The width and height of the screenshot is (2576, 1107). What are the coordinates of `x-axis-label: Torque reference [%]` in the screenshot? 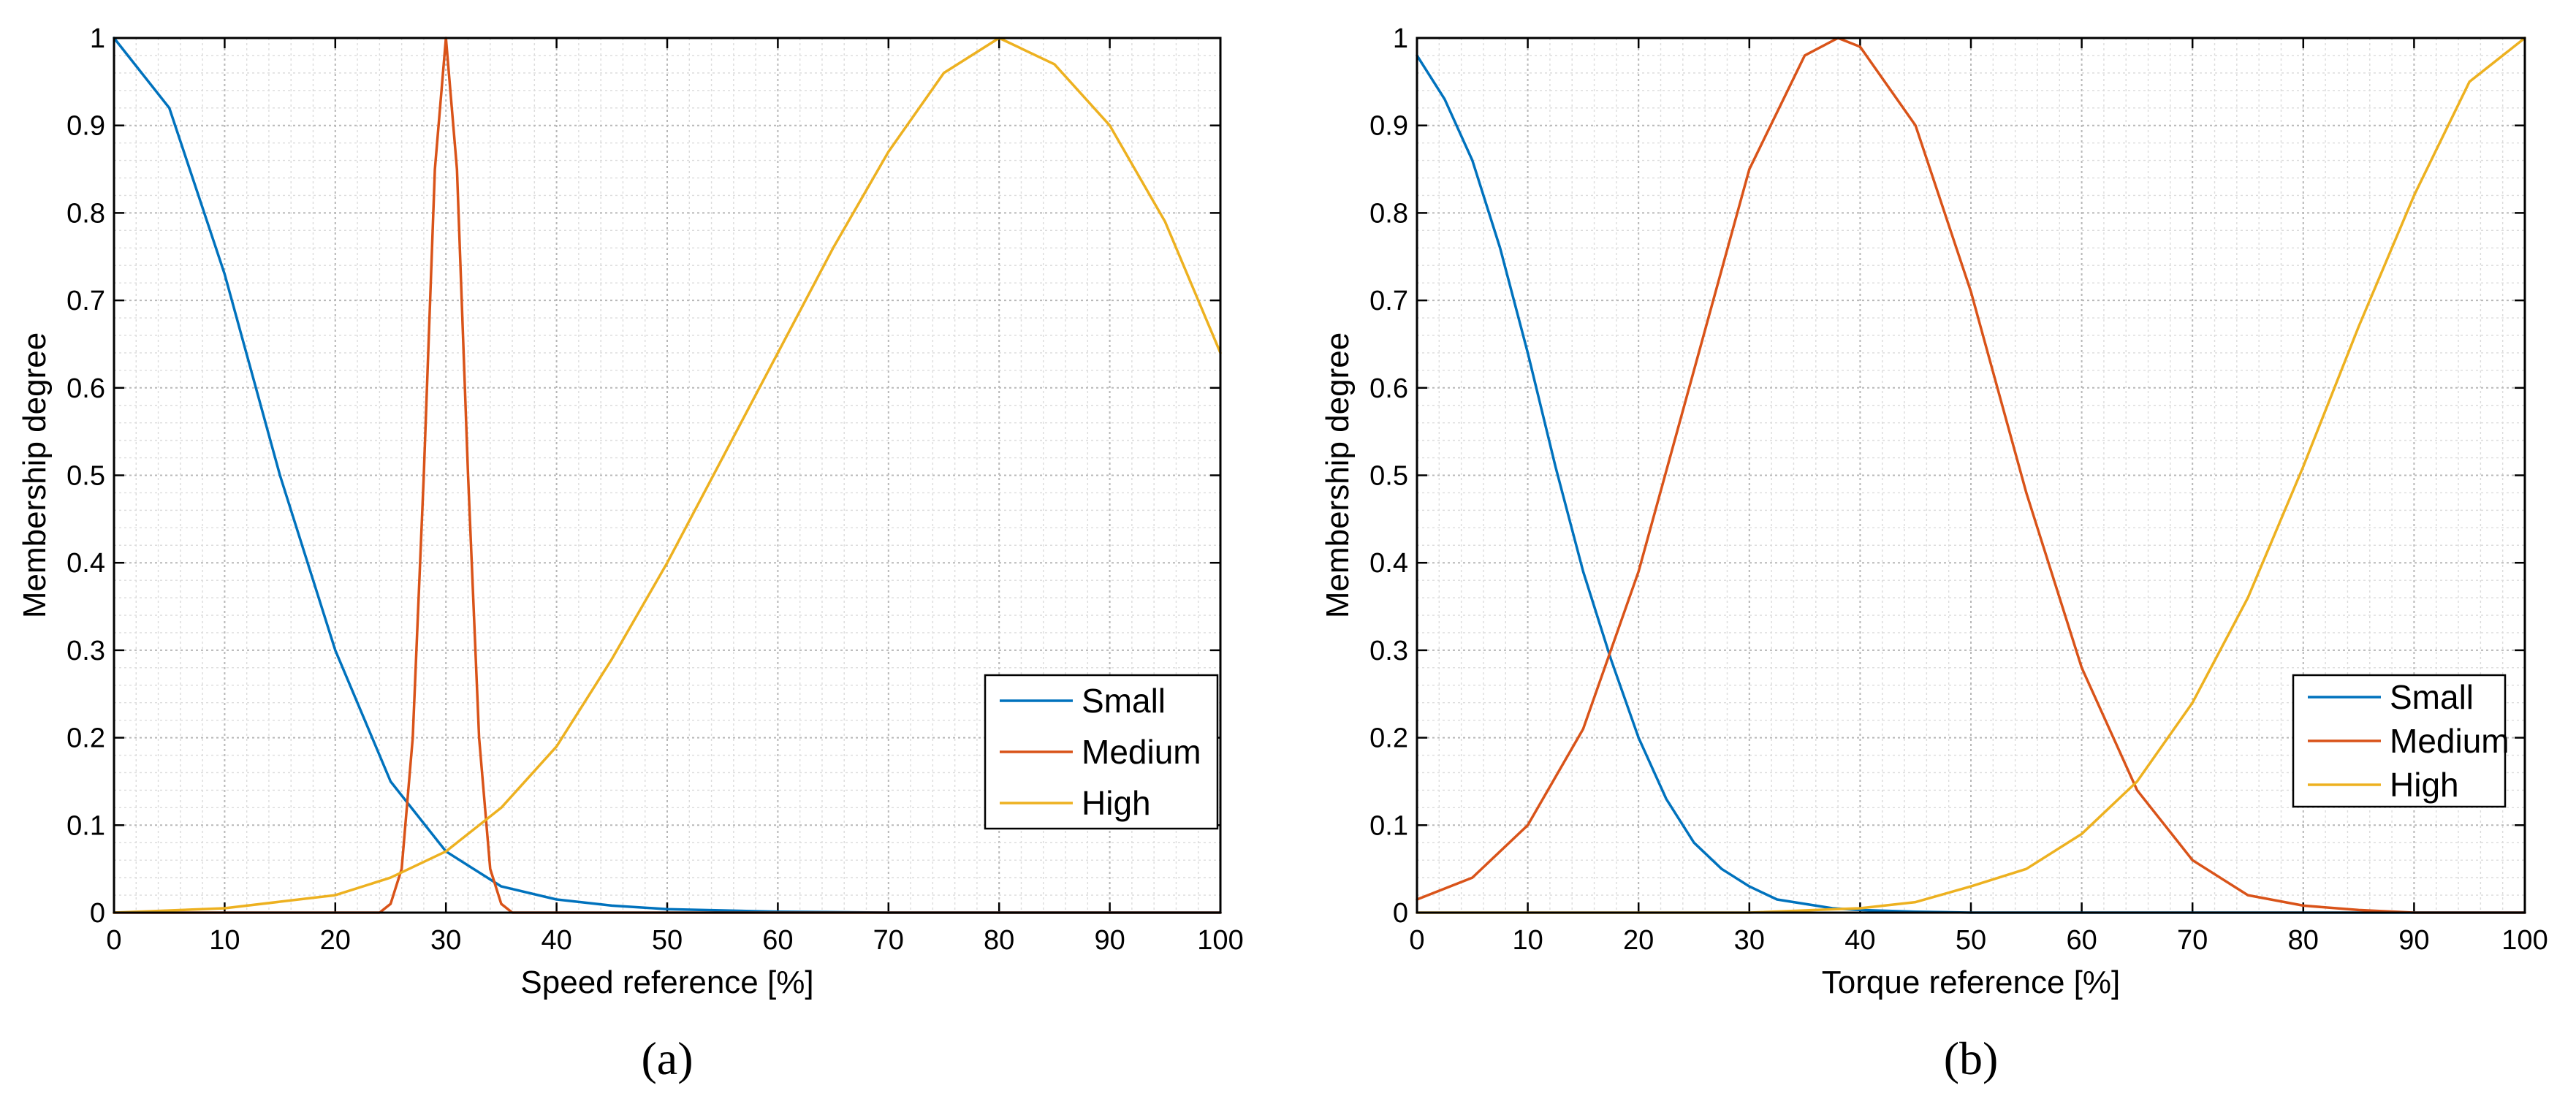 It's located at (1971, 982).